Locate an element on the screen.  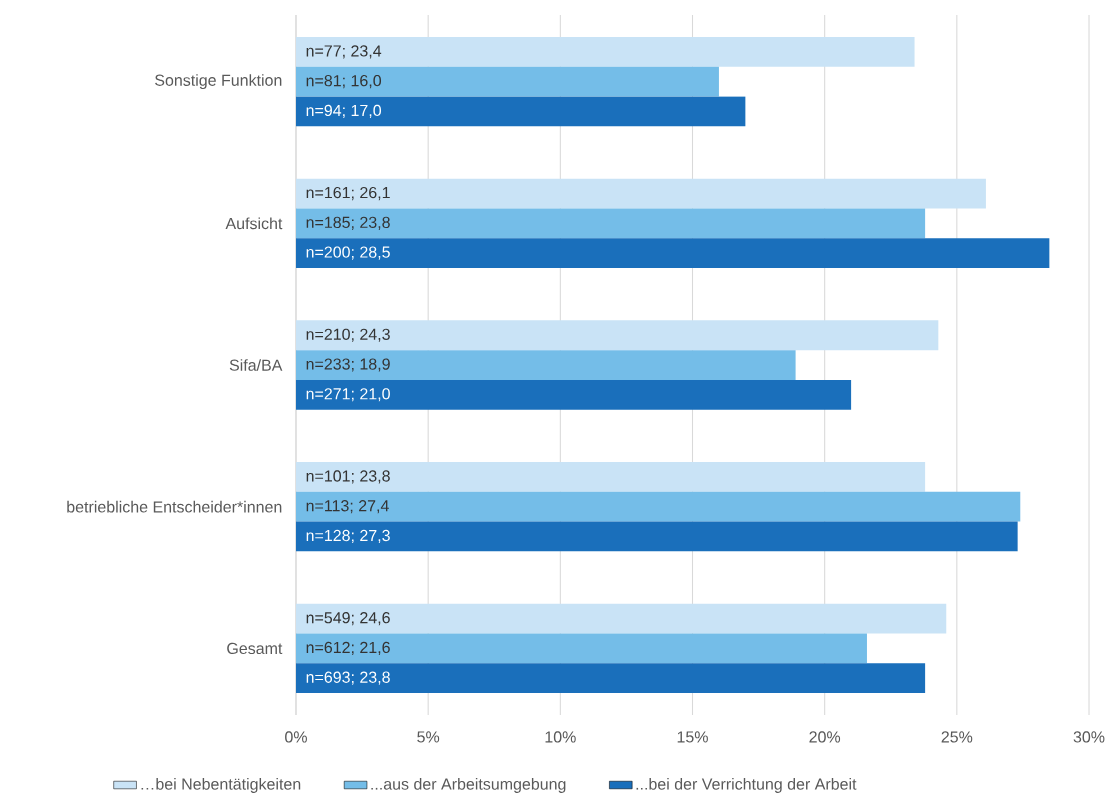
data-label: n=161; 26,1 is located at coordinates (348, 193).